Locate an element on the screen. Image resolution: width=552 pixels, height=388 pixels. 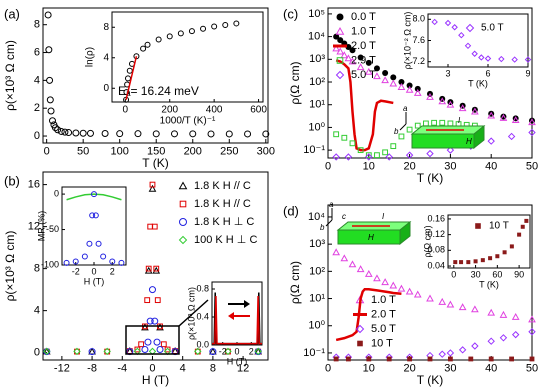
x-tick-label: 150 is located at coordinates (156, 152).